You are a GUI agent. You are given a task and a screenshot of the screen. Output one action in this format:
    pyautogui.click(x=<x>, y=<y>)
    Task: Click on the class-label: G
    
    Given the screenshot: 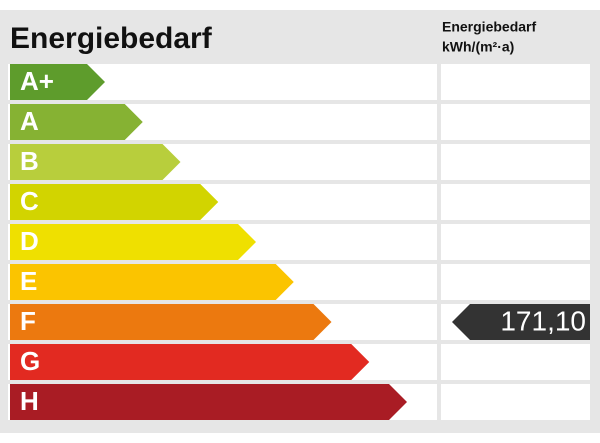 What is the action you would take?
    pyautogui.click(x=30, y=361)
    